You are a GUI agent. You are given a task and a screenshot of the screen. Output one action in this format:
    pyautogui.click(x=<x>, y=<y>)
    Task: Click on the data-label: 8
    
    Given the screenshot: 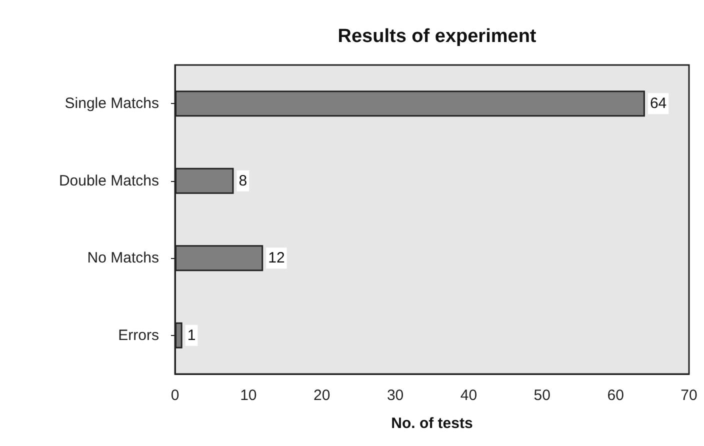 What is the action you would take?
    pyautogui.click(x=243, y=181)
    